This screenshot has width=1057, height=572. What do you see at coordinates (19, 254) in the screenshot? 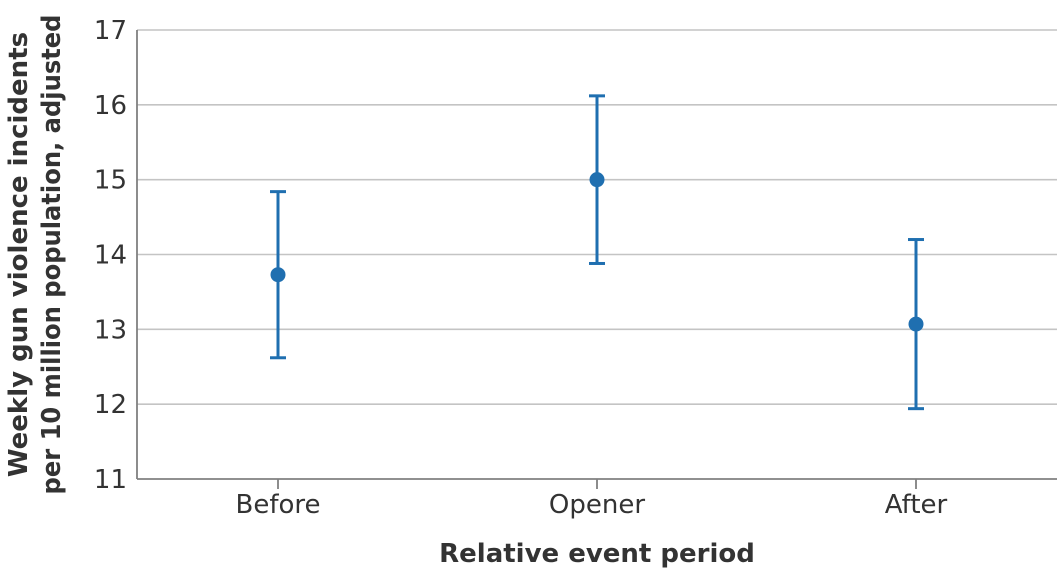
I see `y-axis-title-line1: Weekly gun violence incidents` at bounding box center [19, 254].